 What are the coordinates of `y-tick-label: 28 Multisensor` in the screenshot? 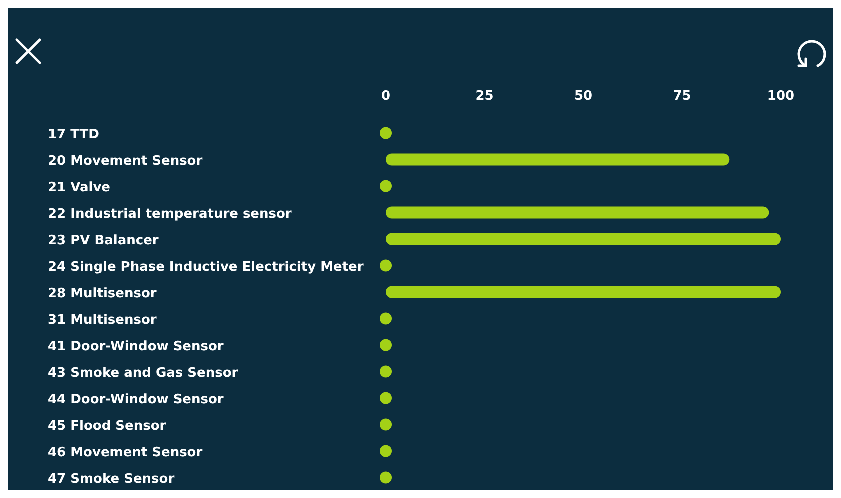 It's located at (103, 294).